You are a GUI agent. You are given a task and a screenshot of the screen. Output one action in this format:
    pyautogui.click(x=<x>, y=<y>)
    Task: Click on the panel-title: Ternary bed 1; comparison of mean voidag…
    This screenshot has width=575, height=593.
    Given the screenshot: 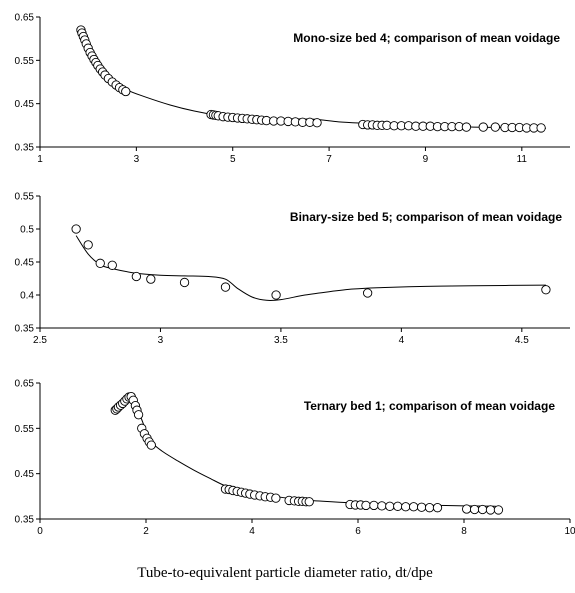 What is the action you would take?
    pyautogui.click(x=430, y=406)
    